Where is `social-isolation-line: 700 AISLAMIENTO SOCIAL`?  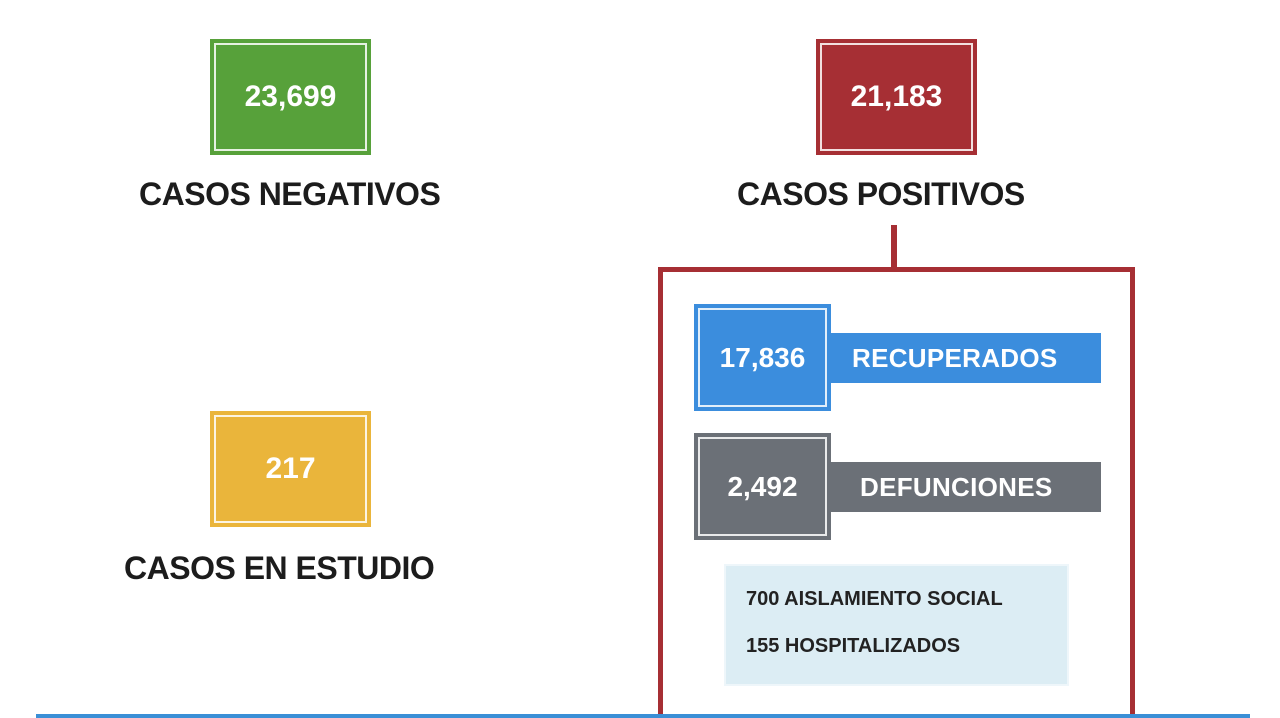
social-isolation-line: 700 AISLAMIENTO SOCIAL is located at coordinates (874, 599).